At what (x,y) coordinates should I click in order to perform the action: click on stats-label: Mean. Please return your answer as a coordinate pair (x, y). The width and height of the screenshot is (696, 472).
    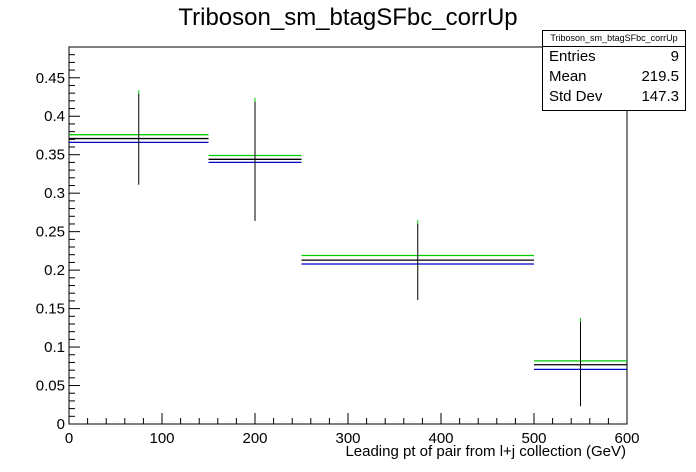
    Looking at the image, I should click on (568, 76).